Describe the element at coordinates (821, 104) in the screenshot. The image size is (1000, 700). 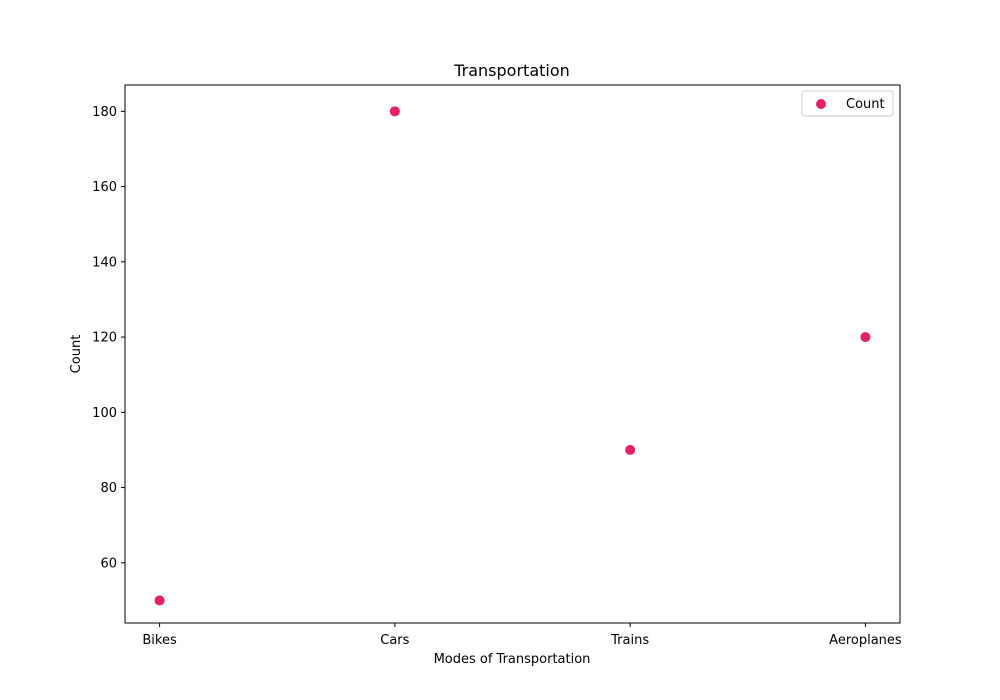
I see `legend-marker` at that location.